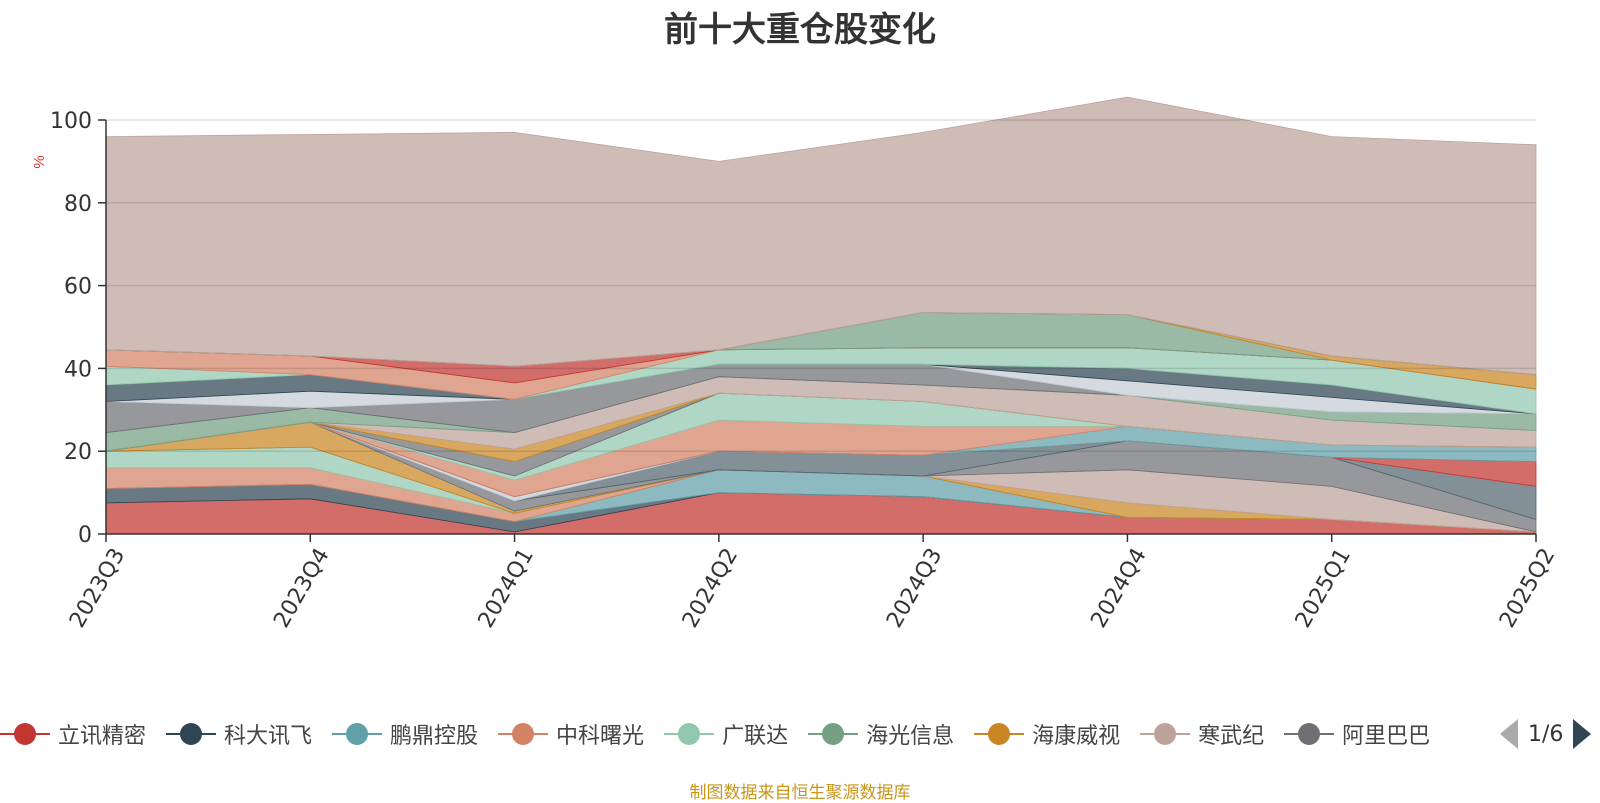  I want to click on legend-label: 广联达, so click(755, 736).